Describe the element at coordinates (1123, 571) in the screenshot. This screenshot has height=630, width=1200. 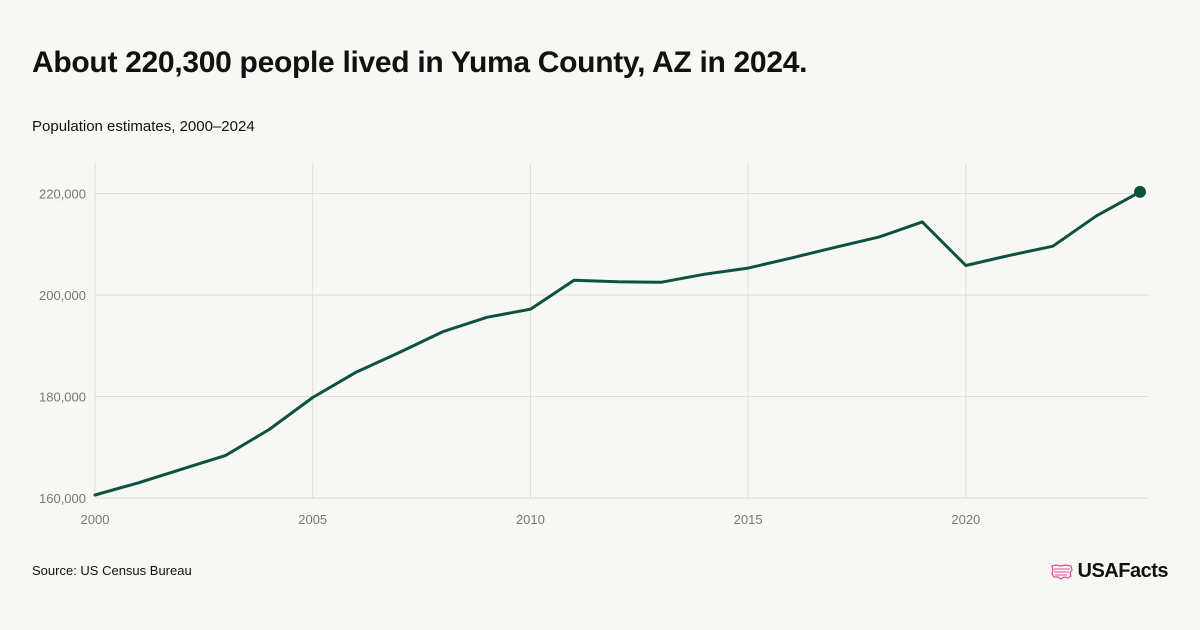
I see `brand-name: USAFacts` at that location.